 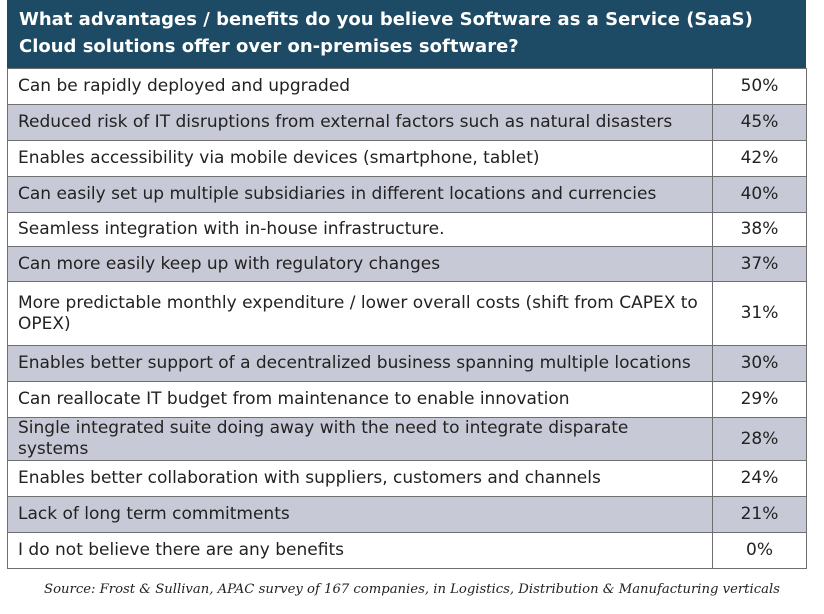 What do you see at coordinates (759, 158) in the screenshot?
I see `row-percentage: 42%` at bounding box center [759, 158].